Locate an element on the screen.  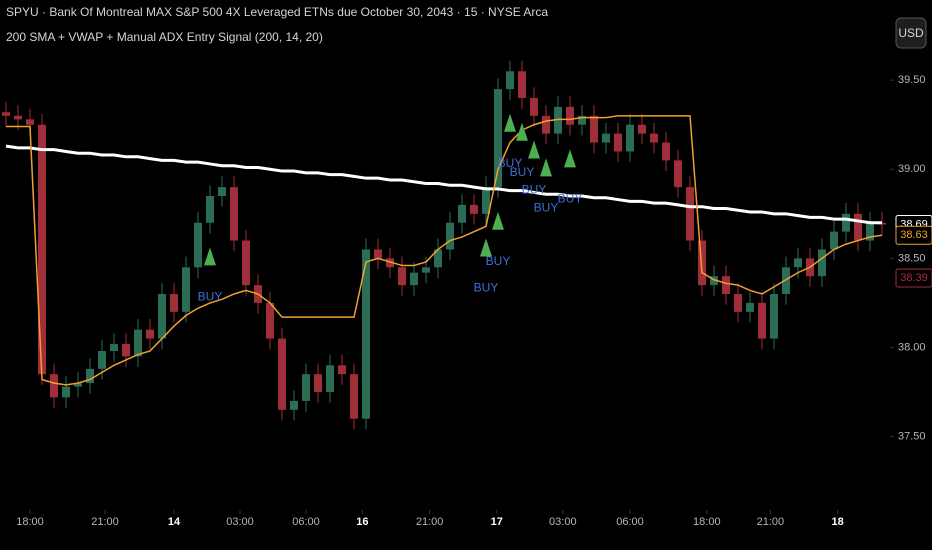
y-tick-label: 37.50 is located at coordinates (912, 436).